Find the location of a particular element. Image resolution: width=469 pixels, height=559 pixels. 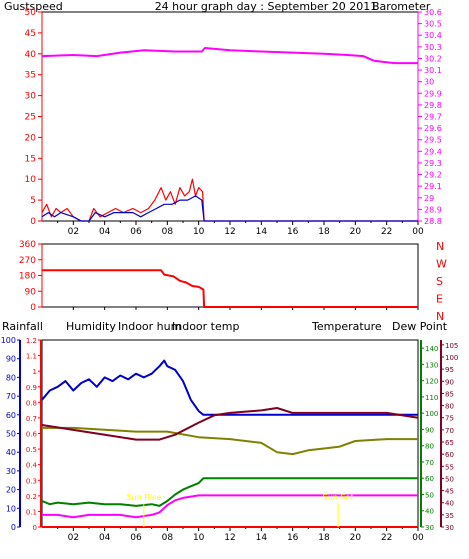

chart-title: 24 hour graph day : September 20 2011 is located at coordinates (266, 6).